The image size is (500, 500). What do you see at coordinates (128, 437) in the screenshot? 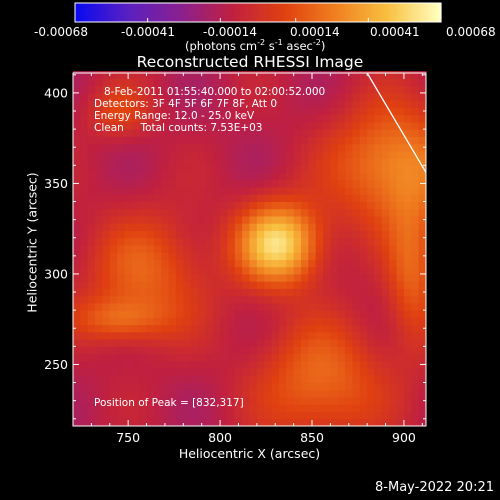
I see `x-tick-label: 750` at bounding box center [128, 437].